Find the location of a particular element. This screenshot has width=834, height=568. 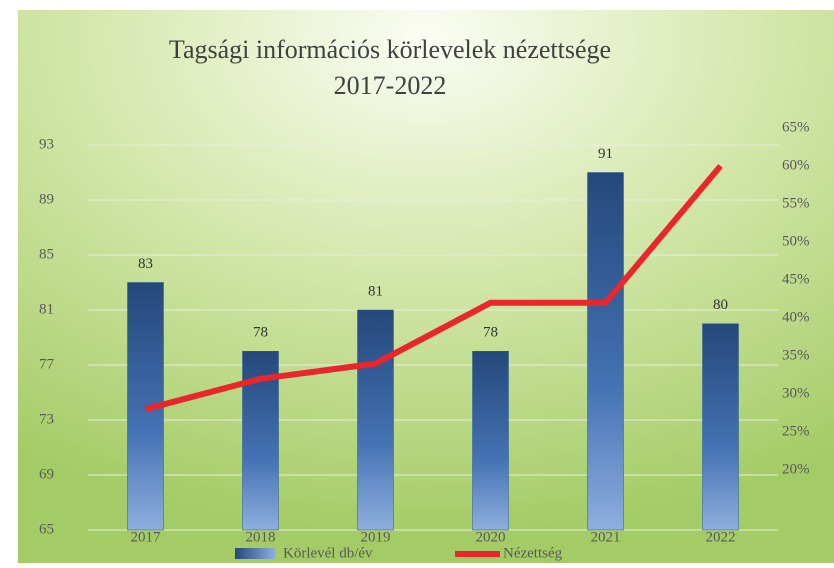

y-tick-label: 73 is located at coordinates (46, 419).